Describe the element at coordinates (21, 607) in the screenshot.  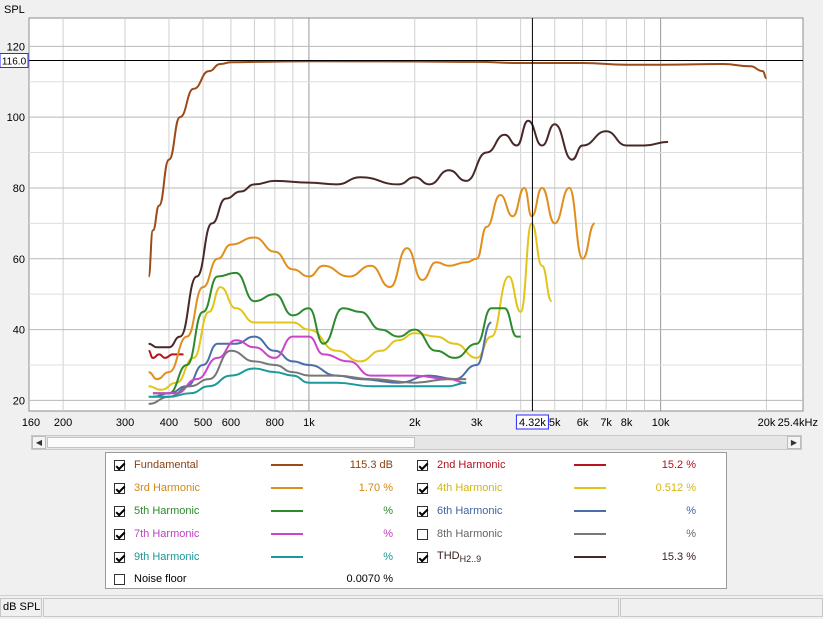
I see `status-unit: dB SPL` at that location.